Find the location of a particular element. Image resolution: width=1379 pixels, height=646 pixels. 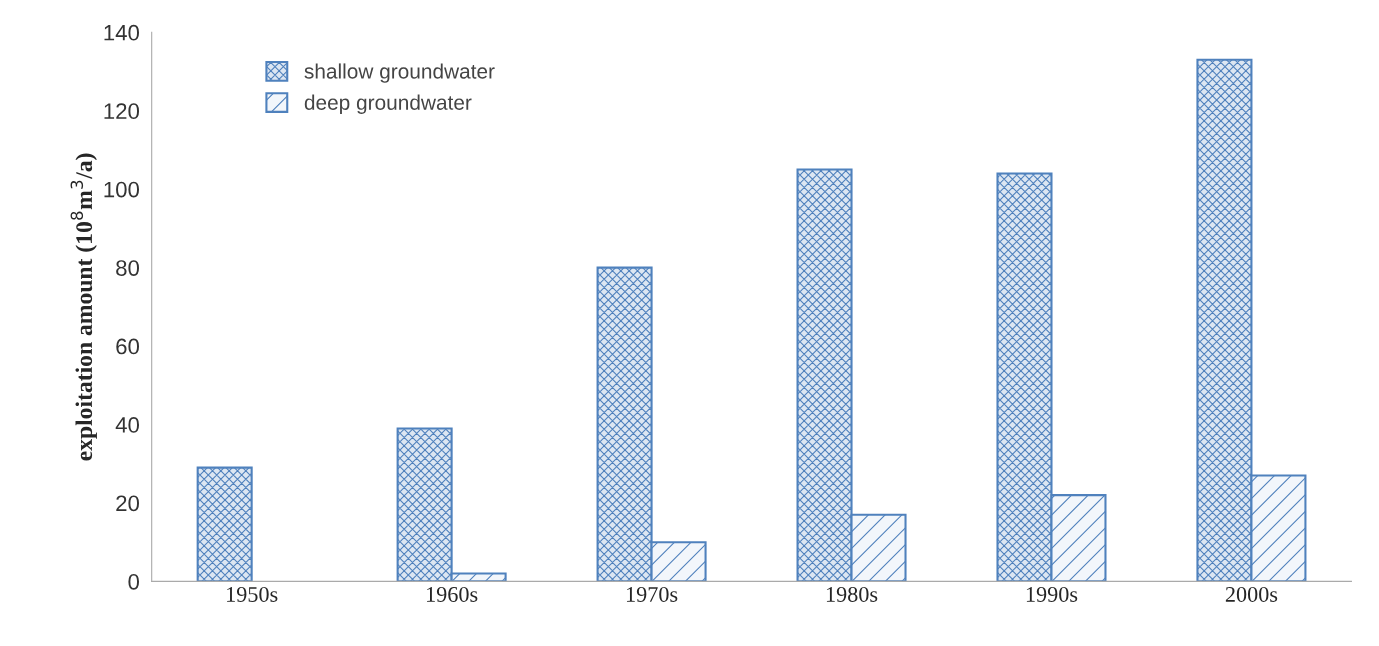

y-tick-label: 140 is located at coordinates (122, 32).